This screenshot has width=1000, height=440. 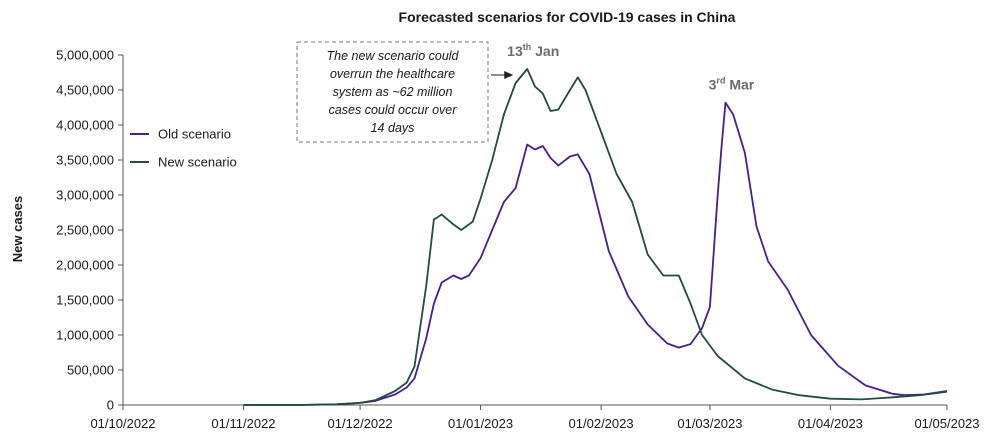 I want to click on x-tick-label: 01/01/2023, so click(x=480, y=423).